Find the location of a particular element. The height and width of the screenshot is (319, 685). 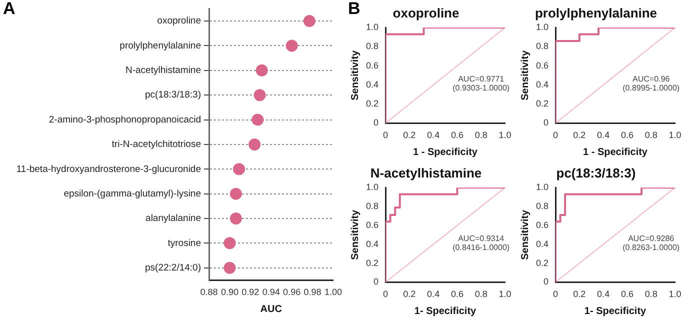

x-axis-title: AUC is located at coordinates (271, 309).